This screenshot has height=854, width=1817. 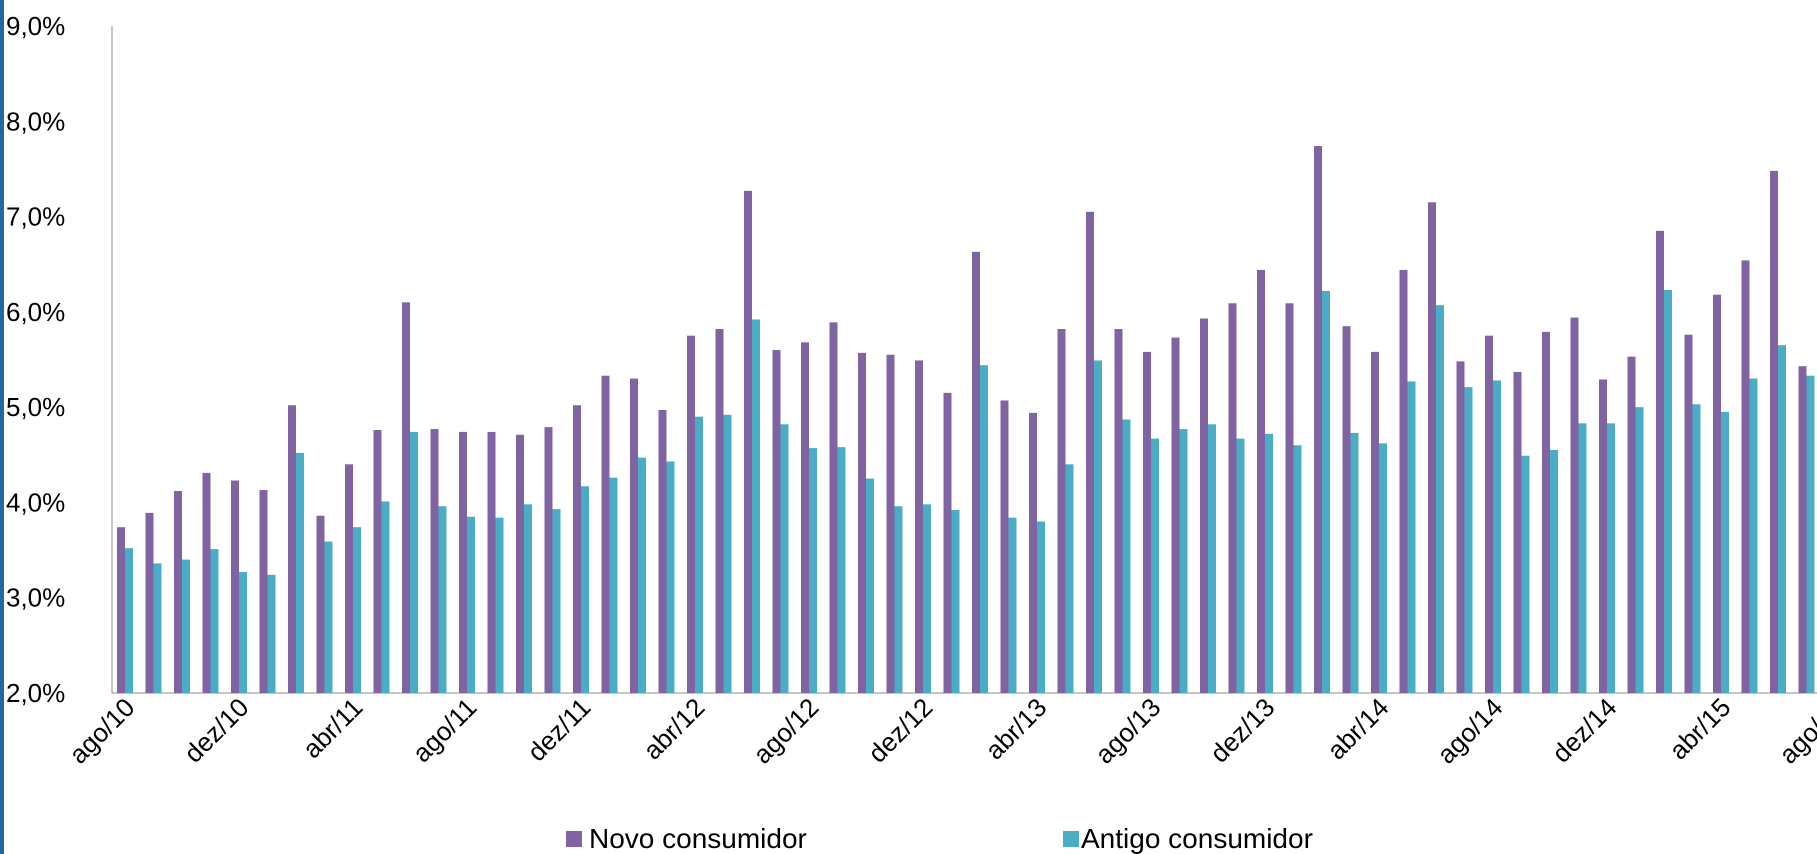 I want to click on x-tick-label: ago/12, so click(x=785, y=730).